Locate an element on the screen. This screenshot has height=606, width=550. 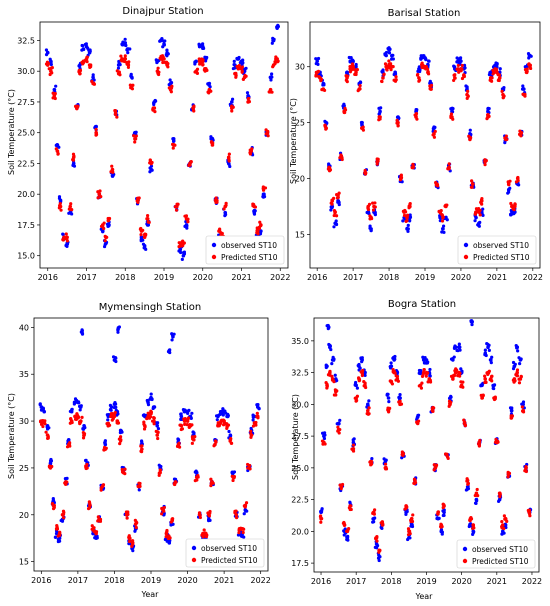
y-tick-label: 15 is located at coordinates (300, 234).